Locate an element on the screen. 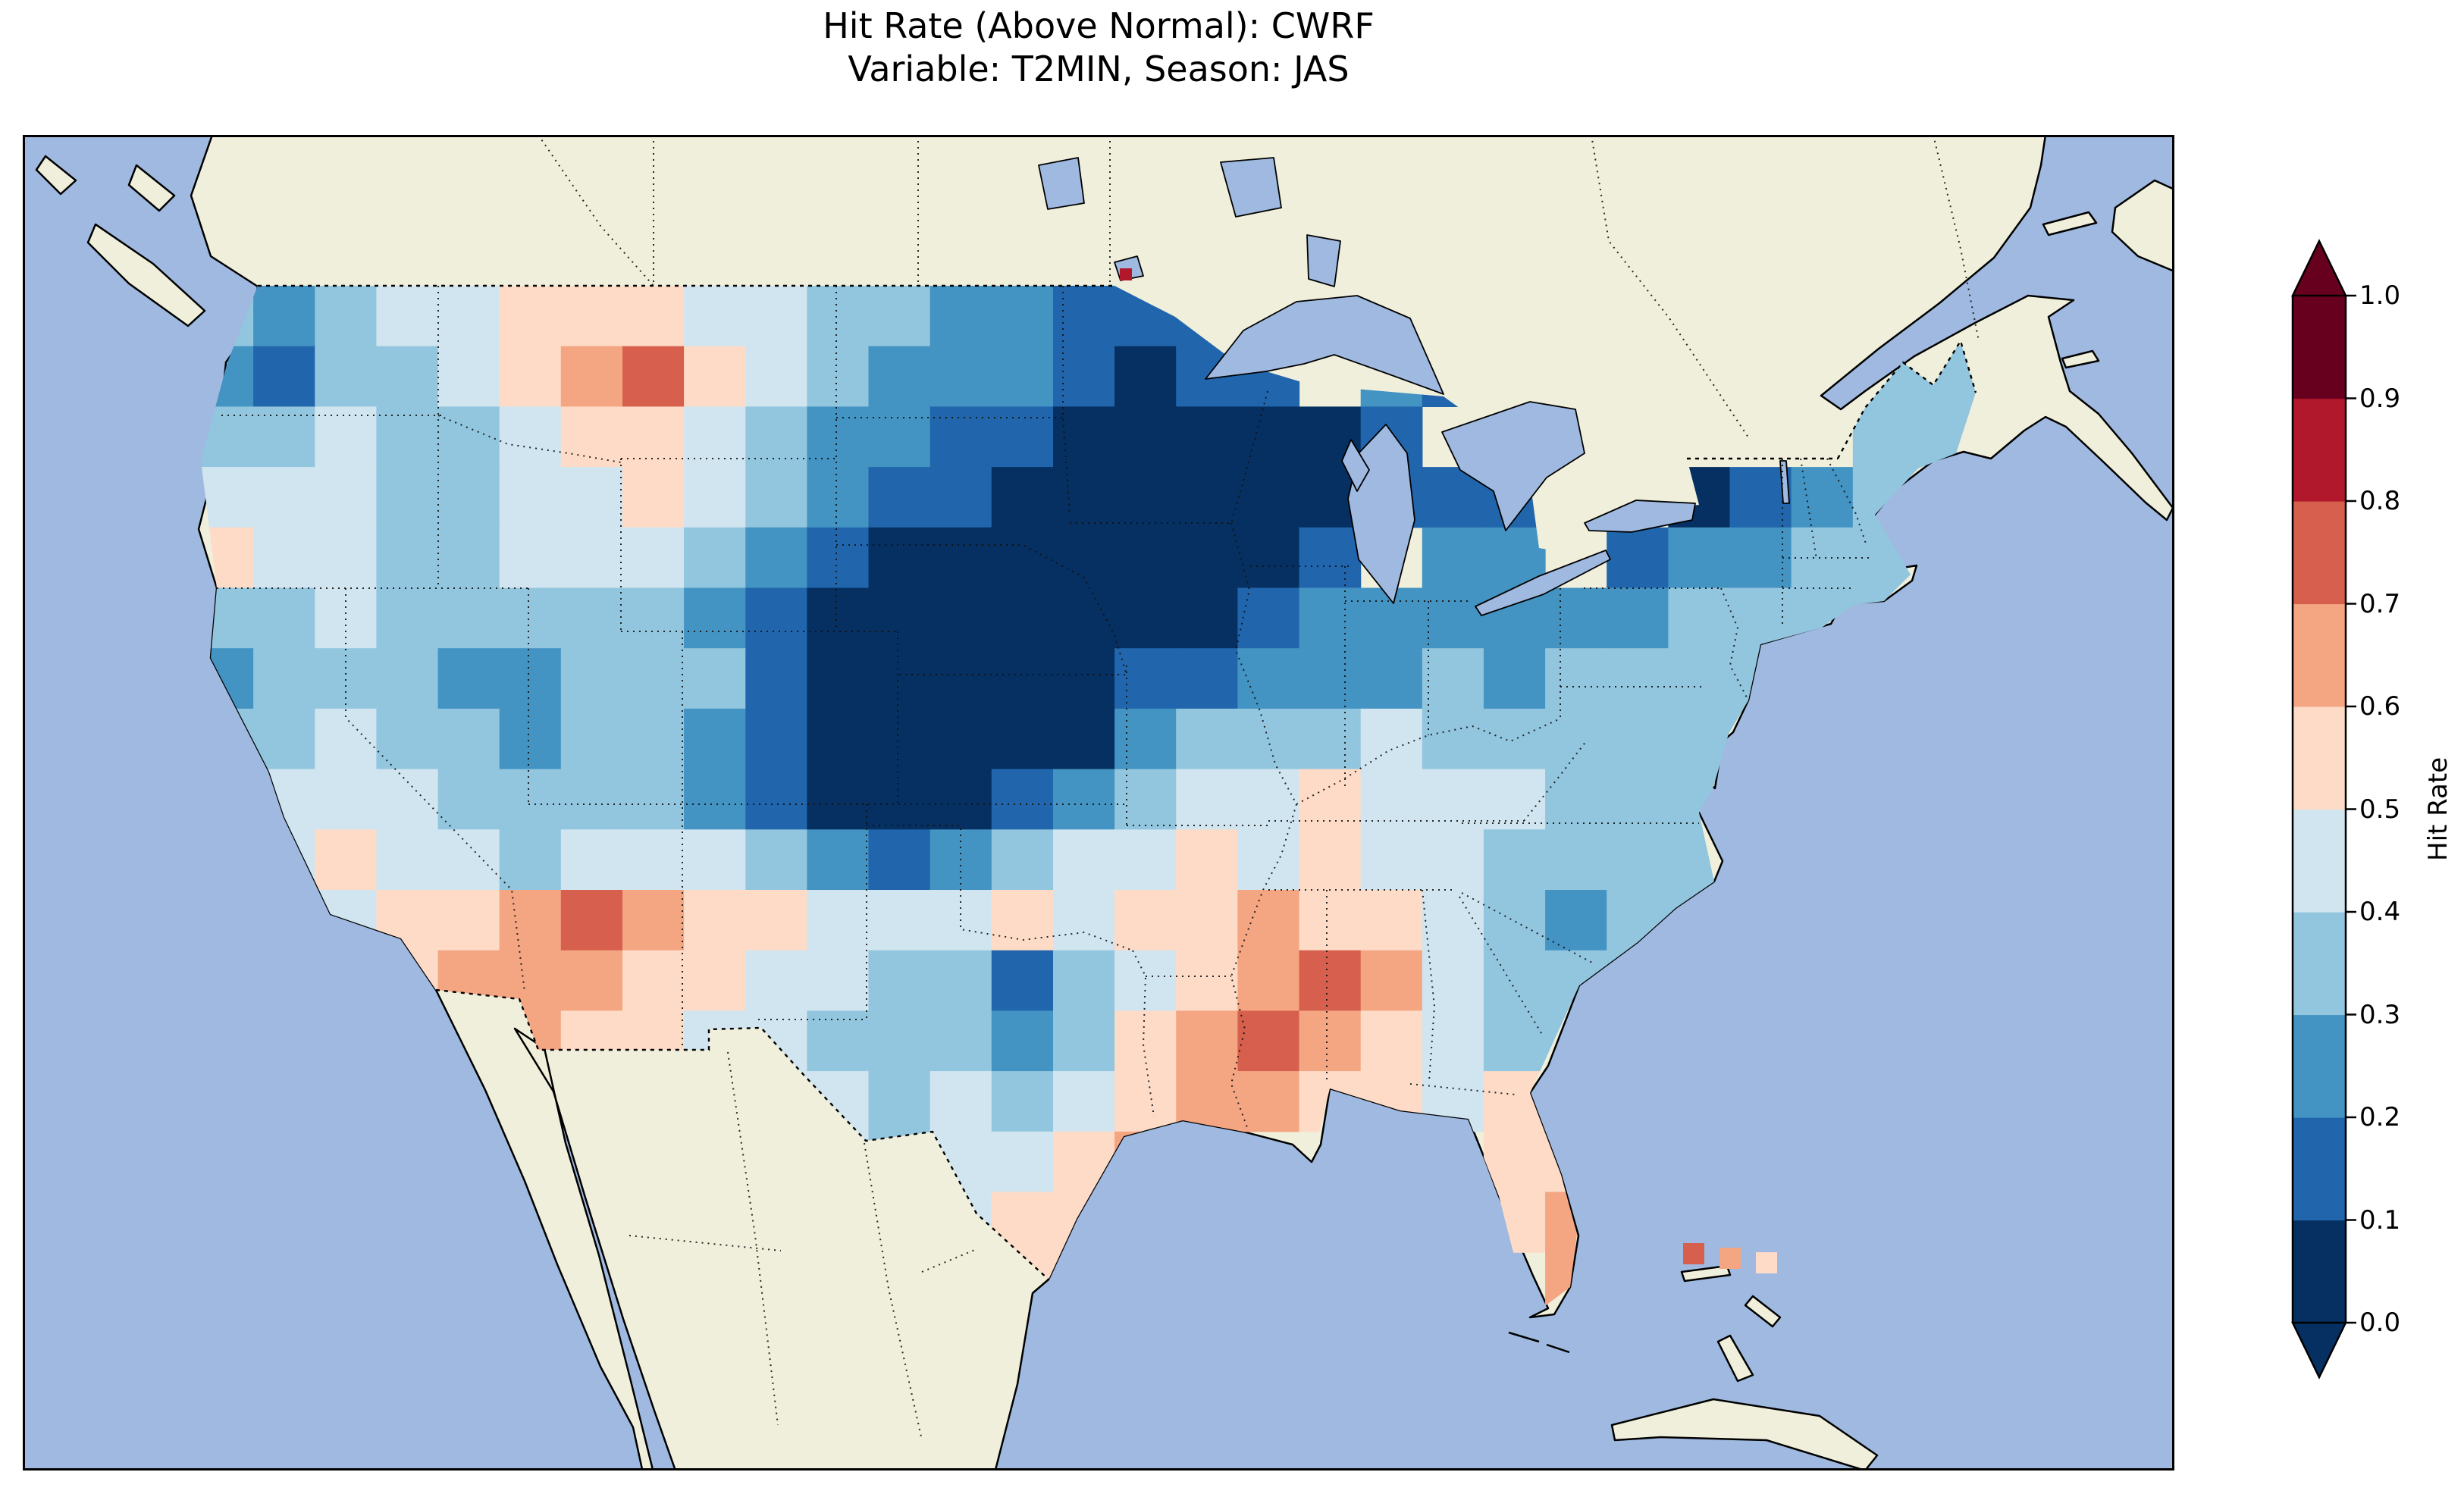  colorbar-label: Hit Rate is located at coordinates (2438, 808).